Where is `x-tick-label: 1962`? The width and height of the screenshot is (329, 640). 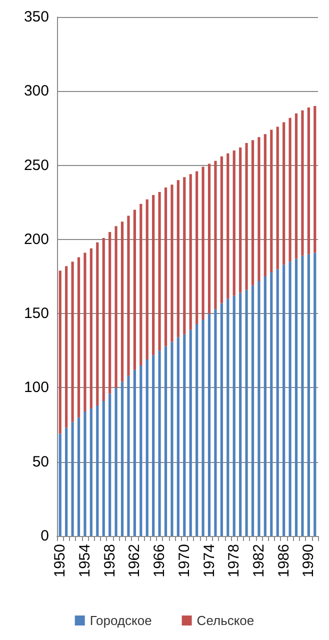 x-tick-label: 1962 is located at coordinates (135, 561).